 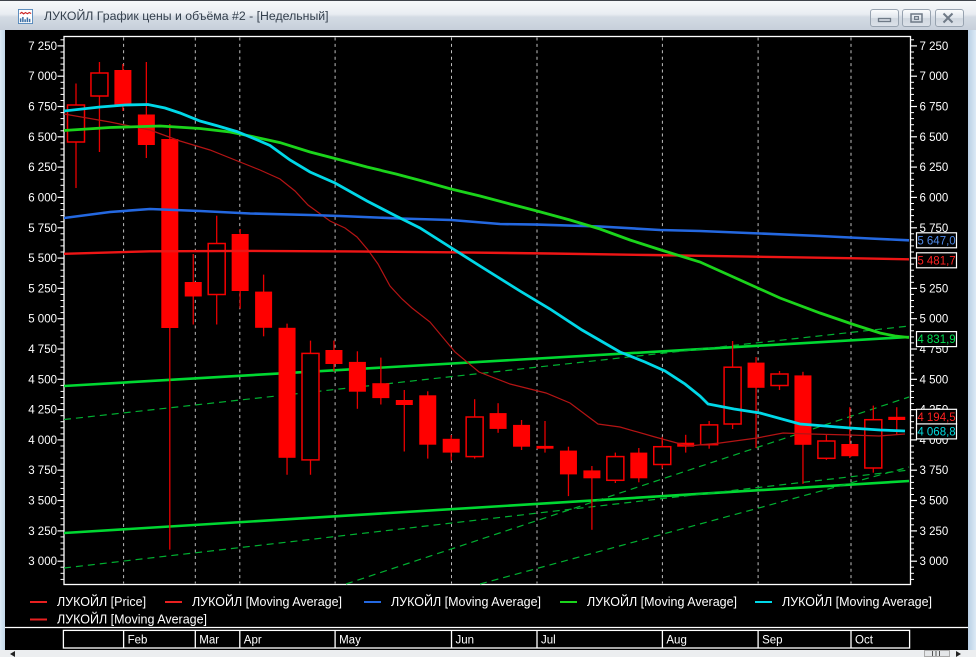 I want to click on svg-text: May, so click(x=350, y=641).